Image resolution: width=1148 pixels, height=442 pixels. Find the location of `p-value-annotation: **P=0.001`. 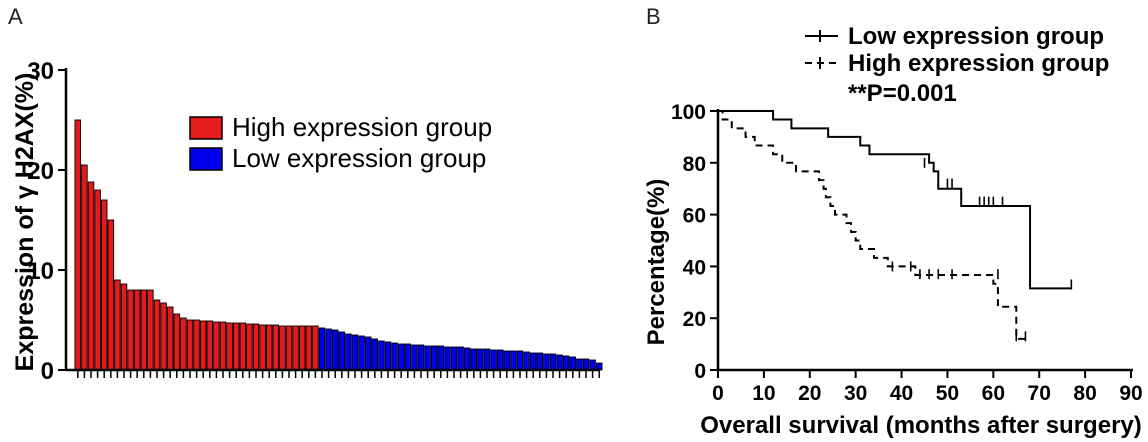

p-value-annotation: **P=0.001 is located at coordinates (902, 93).